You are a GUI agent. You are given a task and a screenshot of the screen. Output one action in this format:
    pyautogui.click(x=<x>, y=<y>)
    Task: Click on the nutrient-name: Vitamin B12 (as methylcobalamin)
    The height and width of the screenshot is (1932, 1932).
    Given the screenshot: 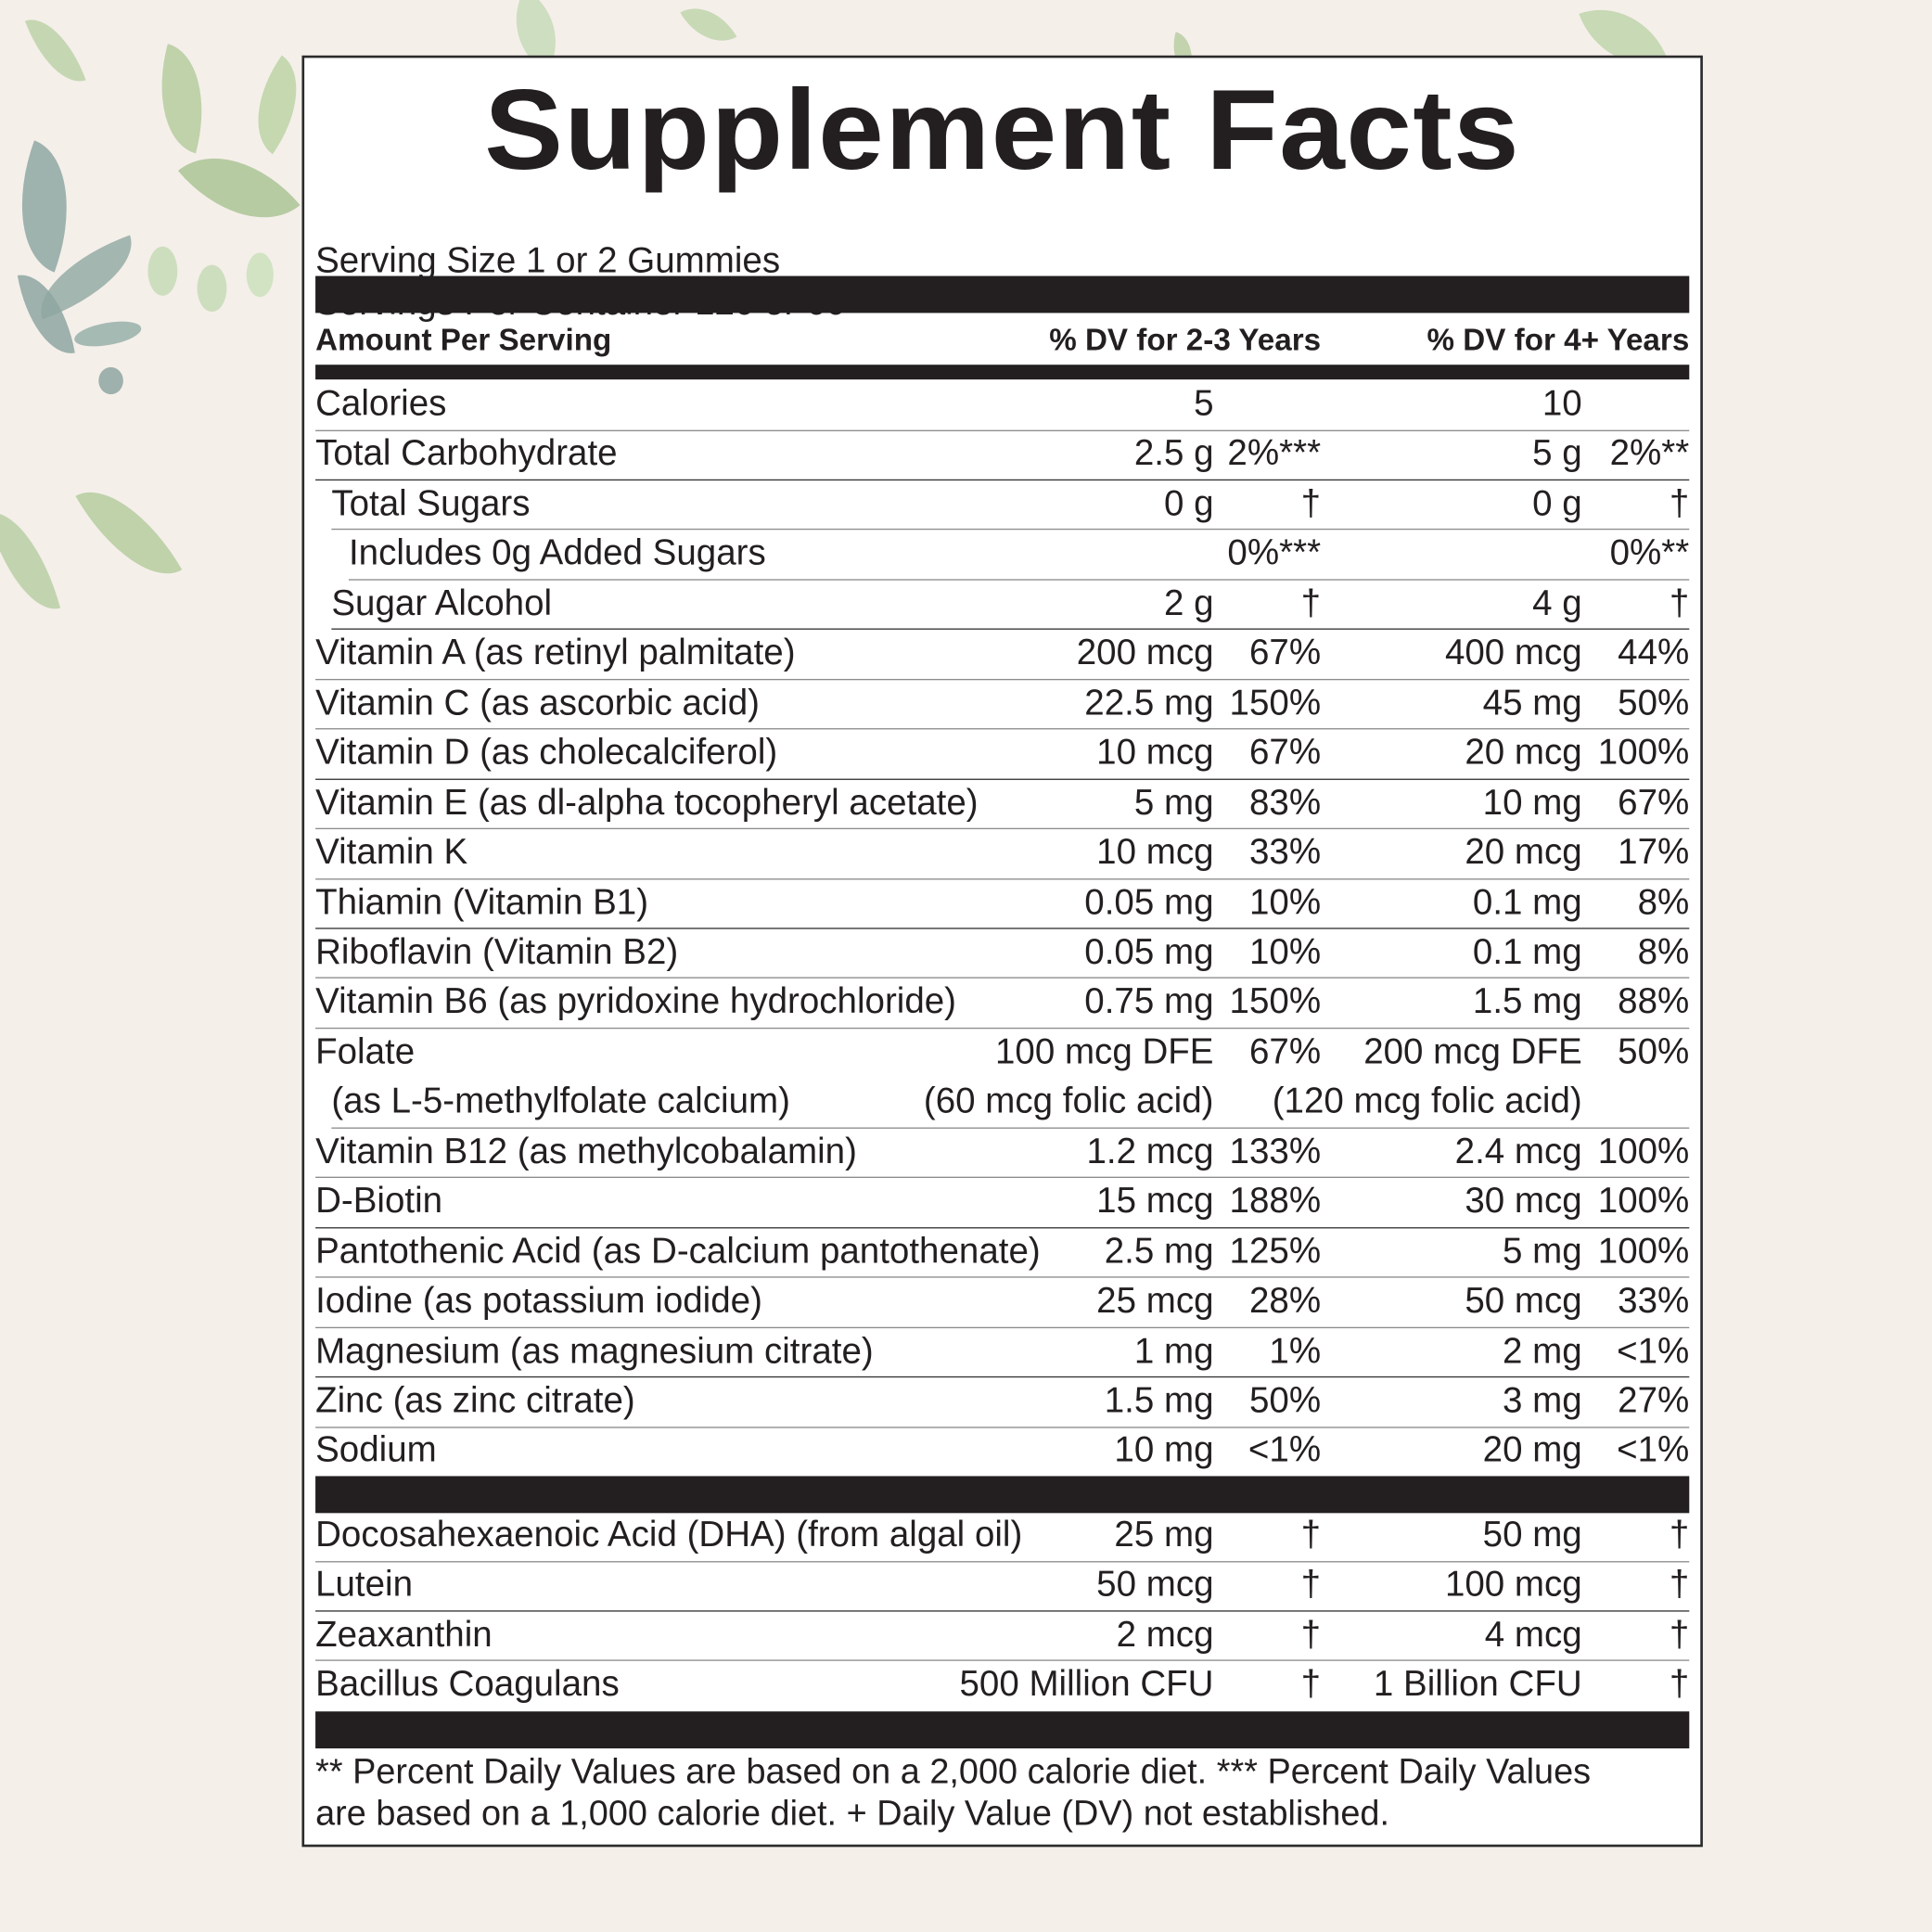 What is the action you would take?
    pyautogui.click(x=586, y=1152)
    